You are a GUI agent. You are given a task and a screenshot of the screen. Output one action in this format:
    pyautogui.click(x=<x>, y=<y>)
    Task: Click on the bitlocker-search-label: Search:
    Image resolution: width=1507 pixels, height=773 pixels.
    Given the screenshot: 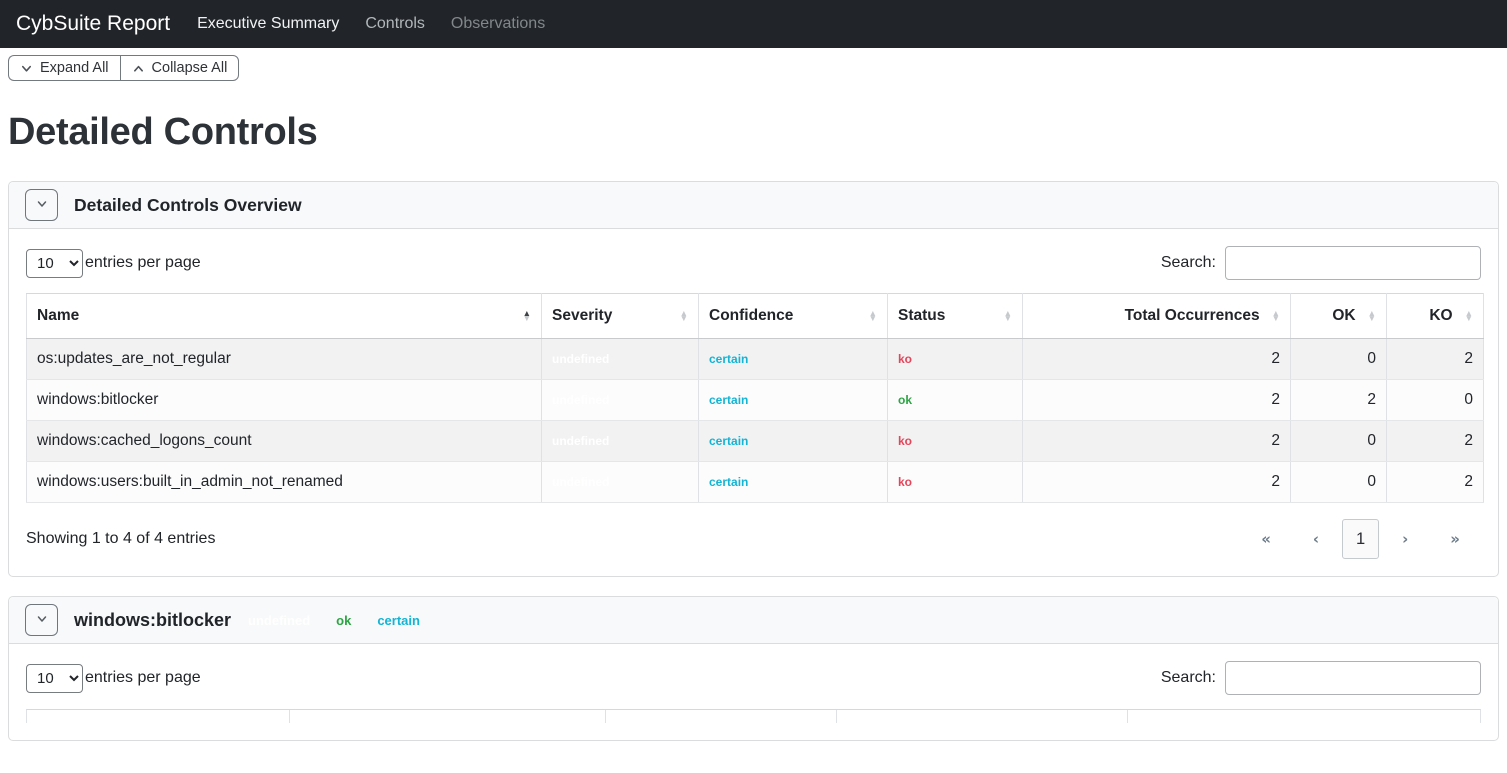 What is the action you would take?
    pyautogui.click(x=1188, y=677)
    